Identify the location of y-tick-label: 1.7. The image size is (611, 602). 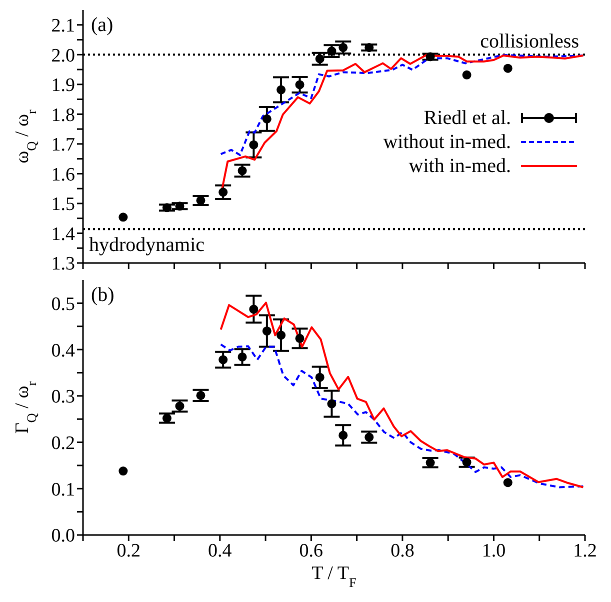
(63, 145).